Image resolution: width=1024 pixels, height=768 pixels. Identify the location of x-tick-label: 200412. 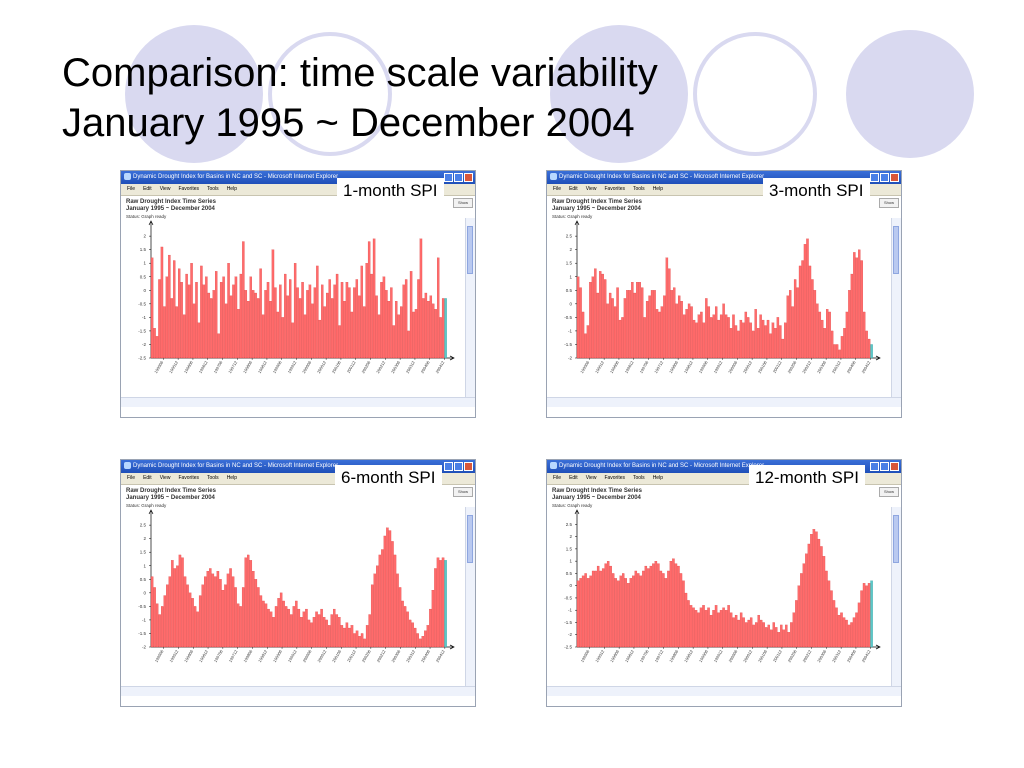
(440, 655).